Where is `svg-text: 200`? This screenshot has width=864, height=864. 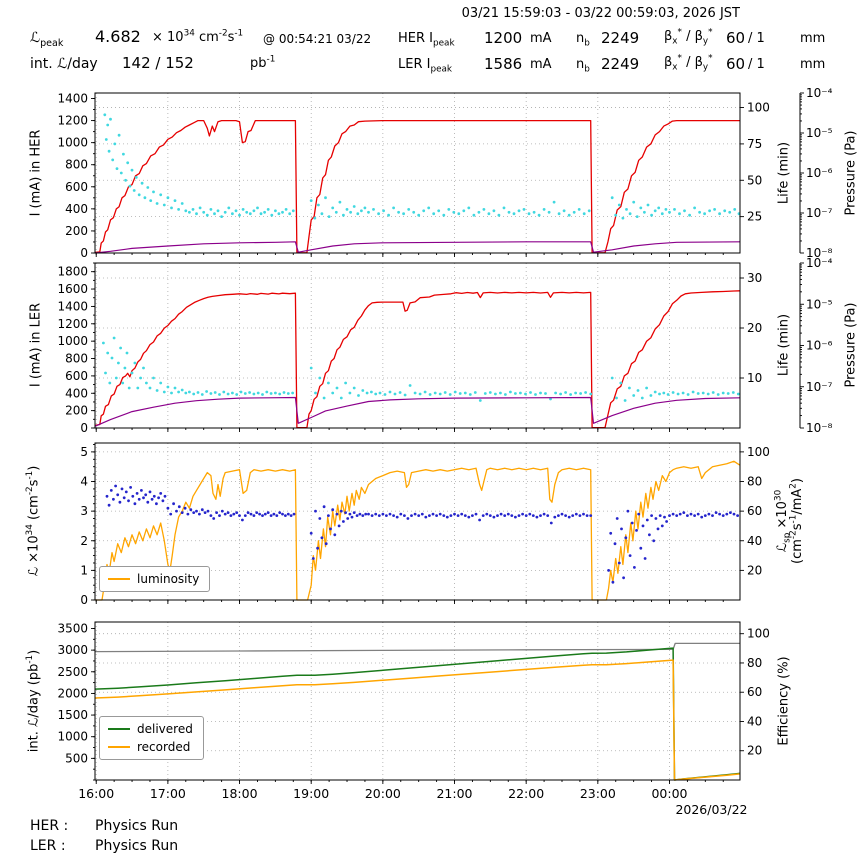
svg-text: 200 is located at coordinates (76, 231).